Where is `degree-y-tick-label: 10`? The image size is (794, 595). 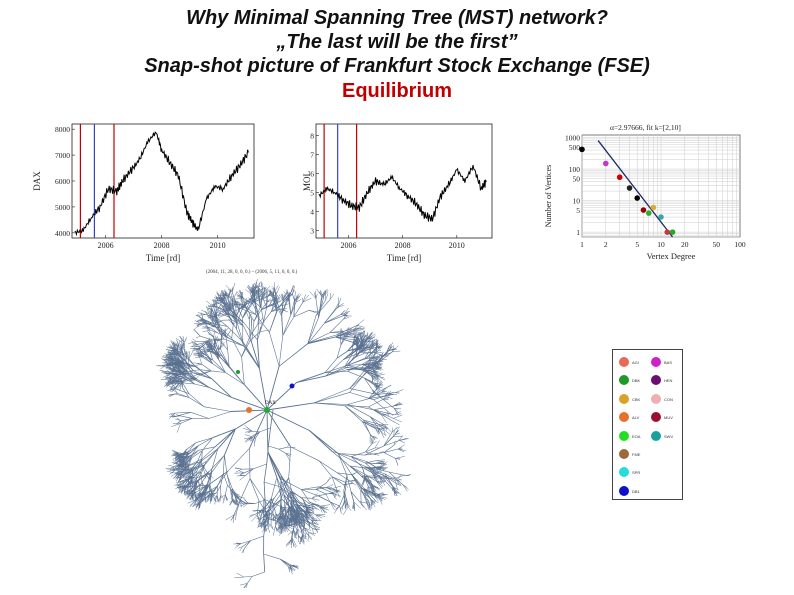
degree-y-tick-label: 10 is located at coordinates (577, 201).